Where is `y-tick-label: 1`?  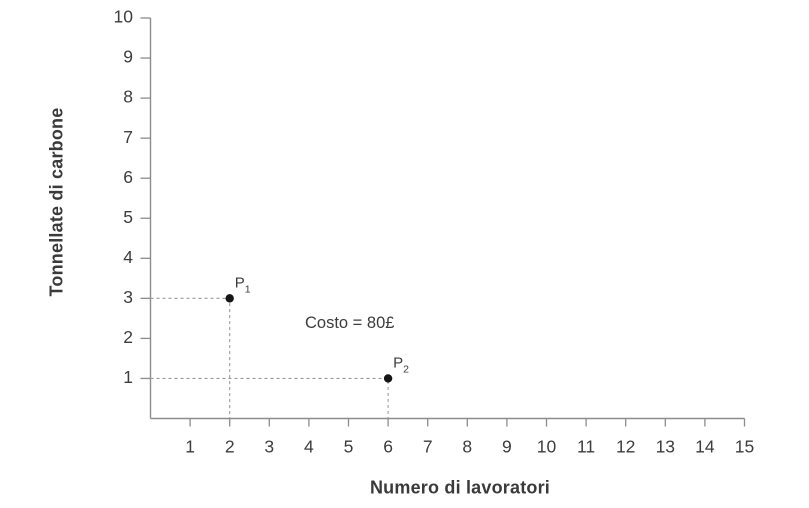 y-tick-label: 1 is located at coordinates (128, 377).